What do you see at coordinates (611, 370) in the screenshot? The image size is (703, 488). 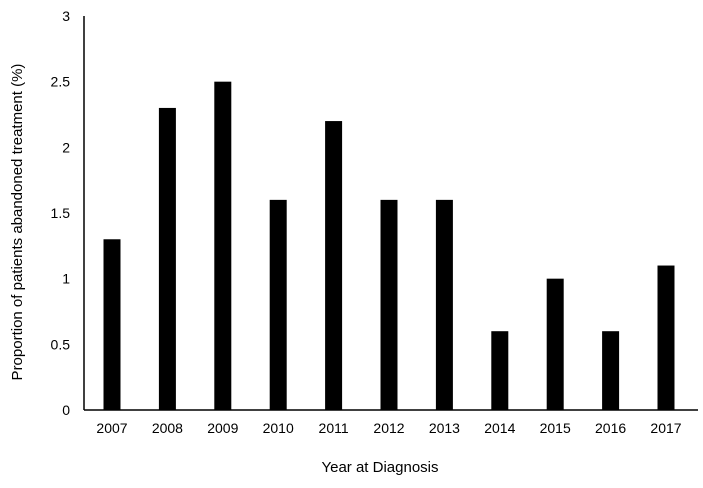 I see `bar-2016` at bounding box center [611, 370].